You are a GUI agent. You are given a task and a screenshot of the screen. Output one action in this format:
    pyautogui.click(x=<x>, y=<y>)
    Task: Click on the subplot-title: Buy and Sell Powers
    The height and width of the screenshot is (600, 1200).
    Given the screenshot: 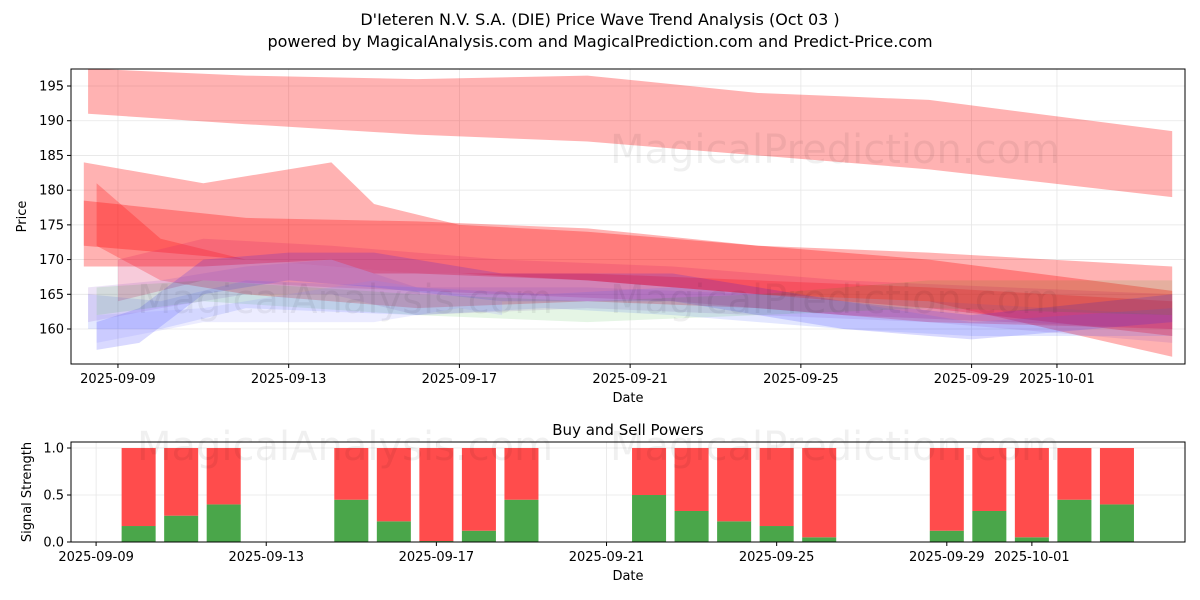 What is the action you would take?
    pyautogui.click(x=628, y=430)
    